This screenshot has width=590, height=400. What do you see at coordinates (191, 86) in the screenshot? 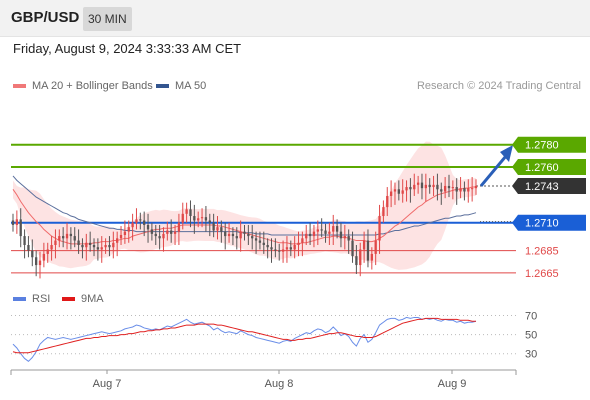
I see `ma50-legend-label: MA 50` at bounding box center [191, 86].